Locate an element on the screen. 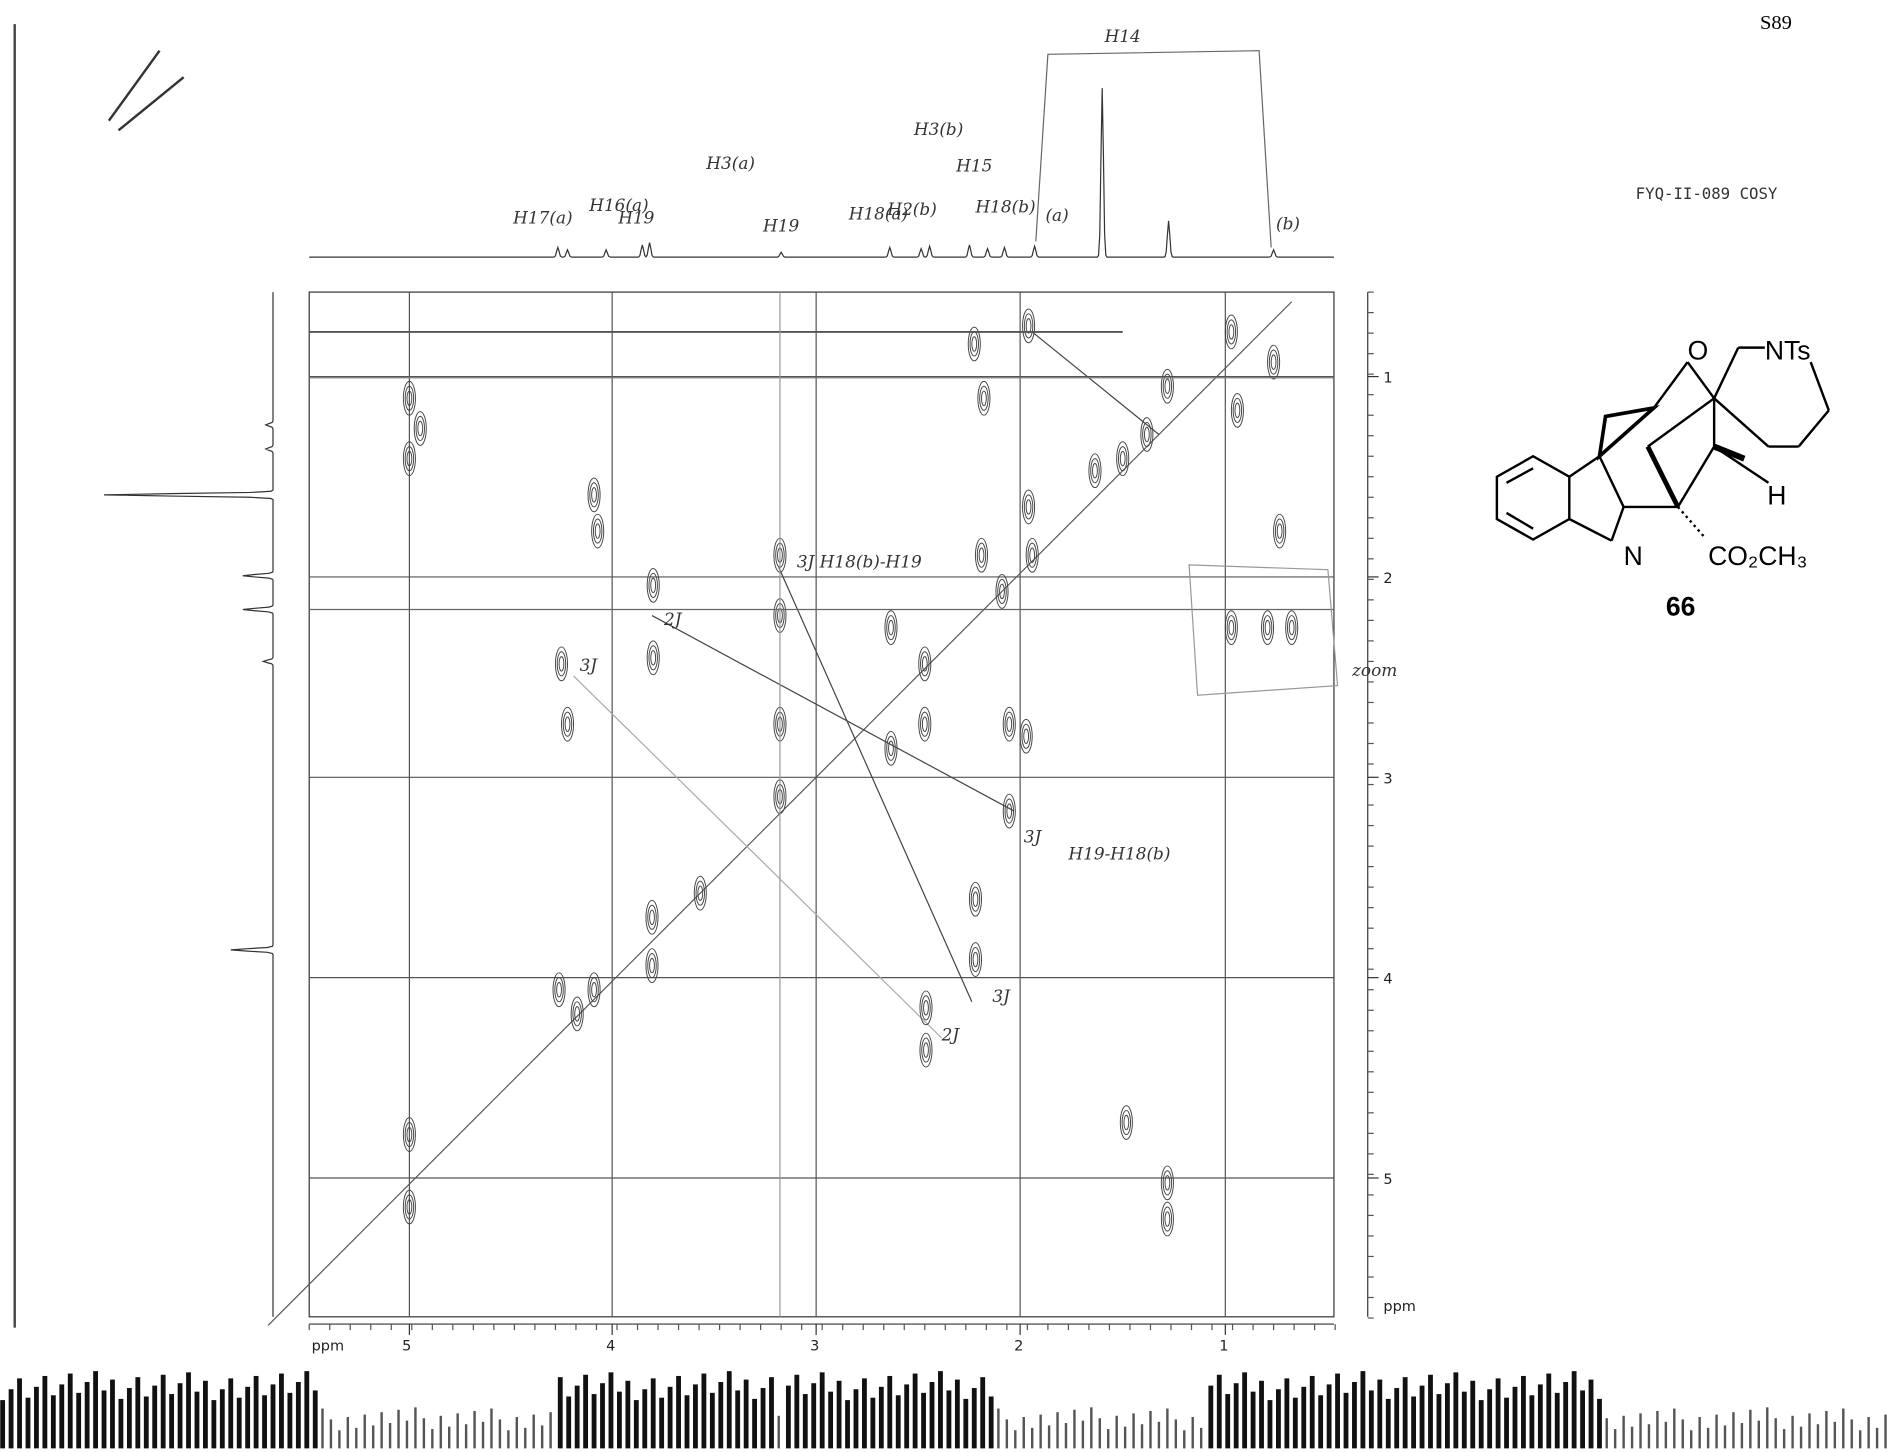 The width and height of the screenshot is (1893, 1452). guide is located at coordinates (833, 713).